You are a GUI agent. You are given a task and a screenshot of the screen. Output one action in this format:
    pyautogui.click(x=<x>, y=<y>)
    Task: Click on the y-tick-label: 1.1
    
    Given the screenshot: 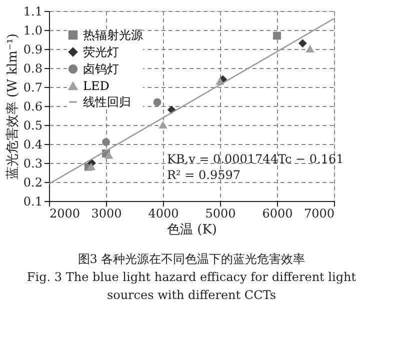 What is the action you would take?
    pyautogui.click(x=32, y=11)
    